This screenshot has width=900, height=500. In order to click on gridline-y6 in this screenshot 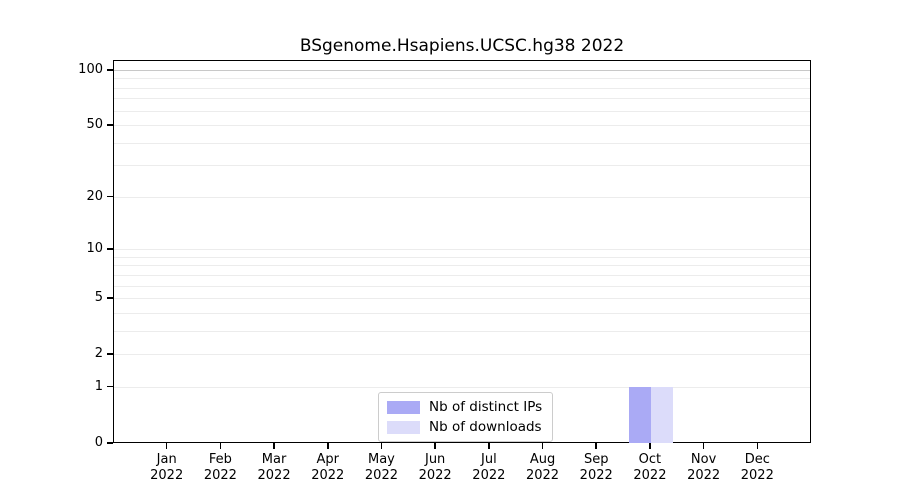, I will do `click(462, 286)`.